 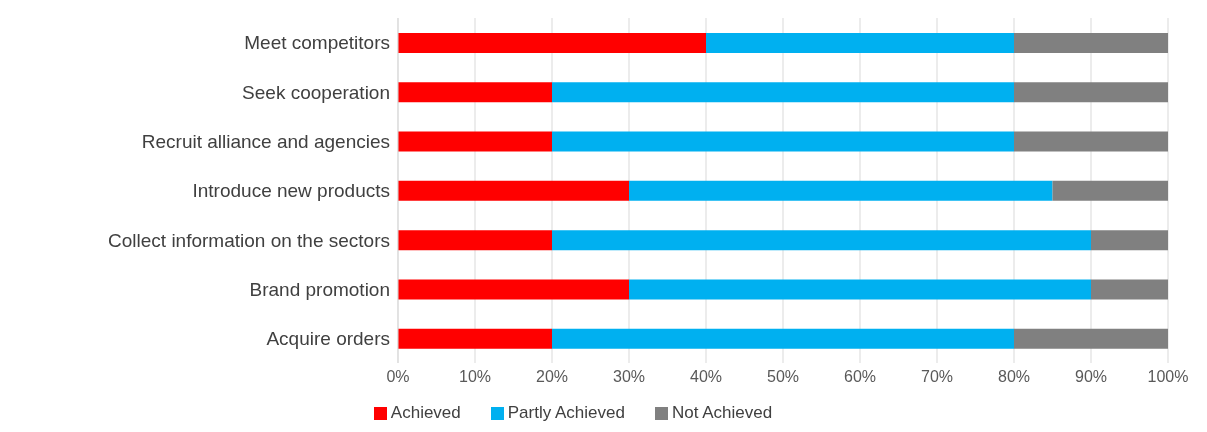 I want to click on x-tick-label: 80%, so click(x=1014, y=377).